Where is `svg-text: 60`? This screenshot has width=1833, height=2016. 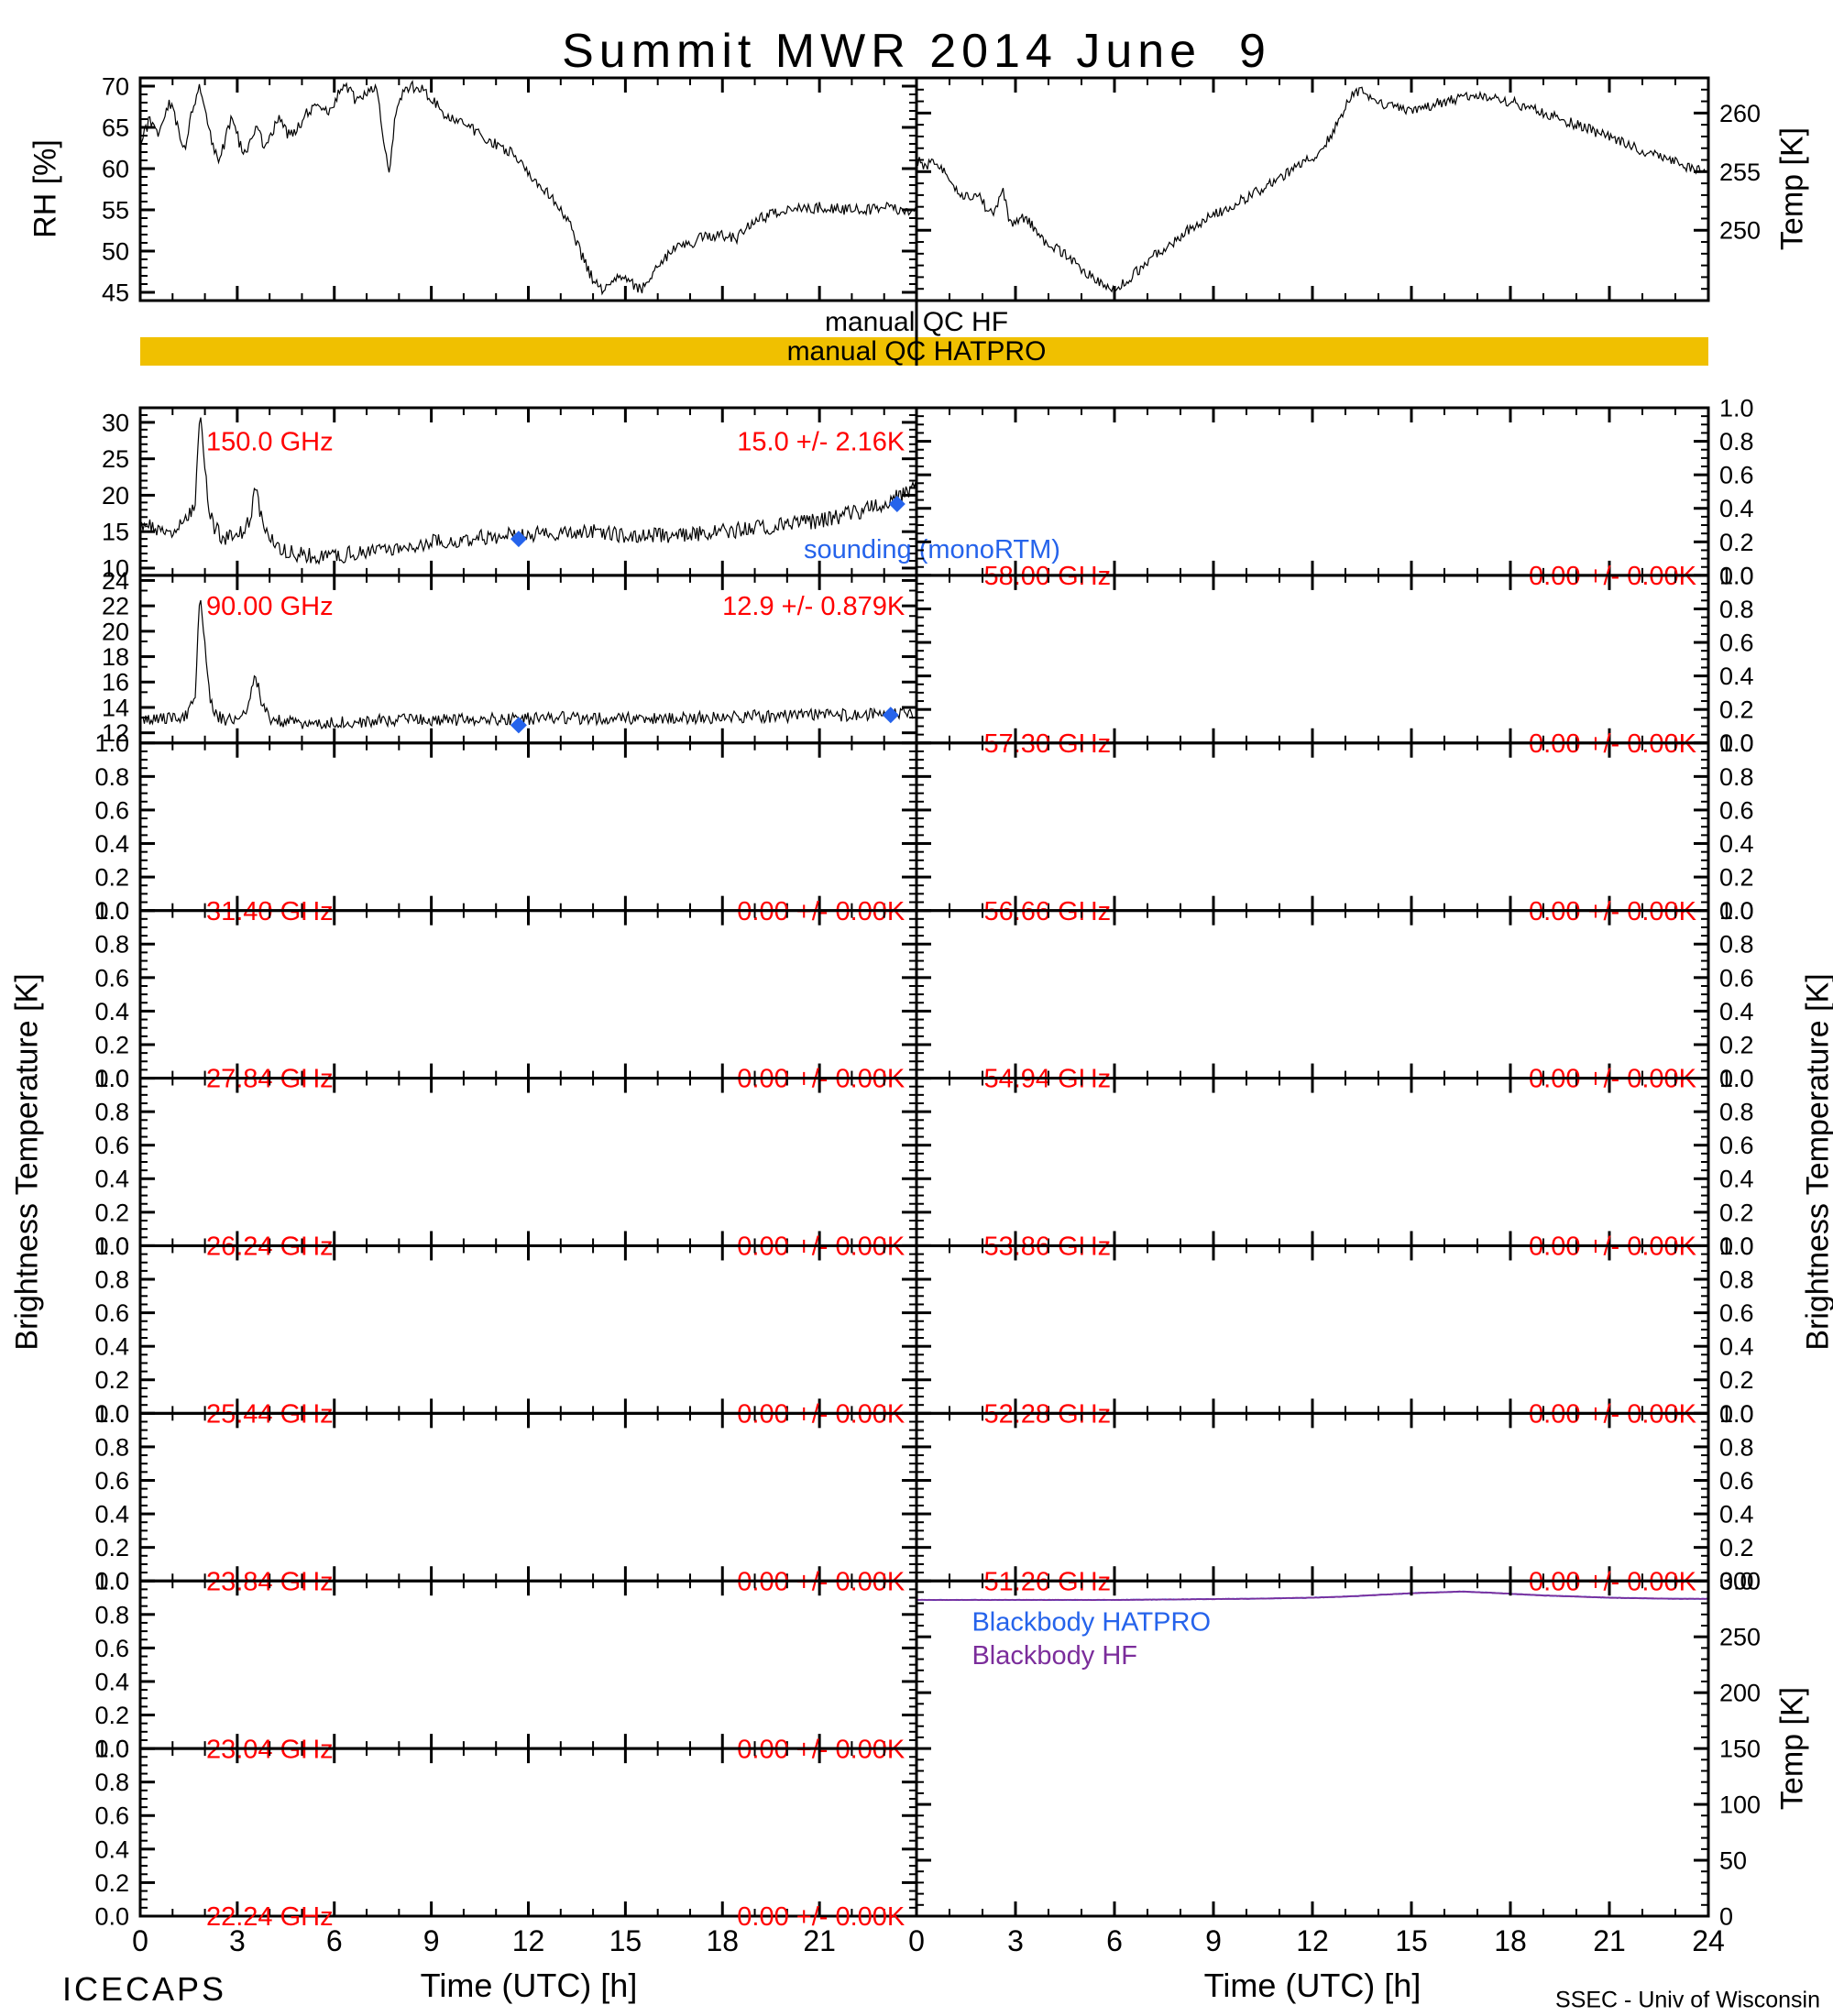 svg-text: 60 is located at coordinates (115, 168).